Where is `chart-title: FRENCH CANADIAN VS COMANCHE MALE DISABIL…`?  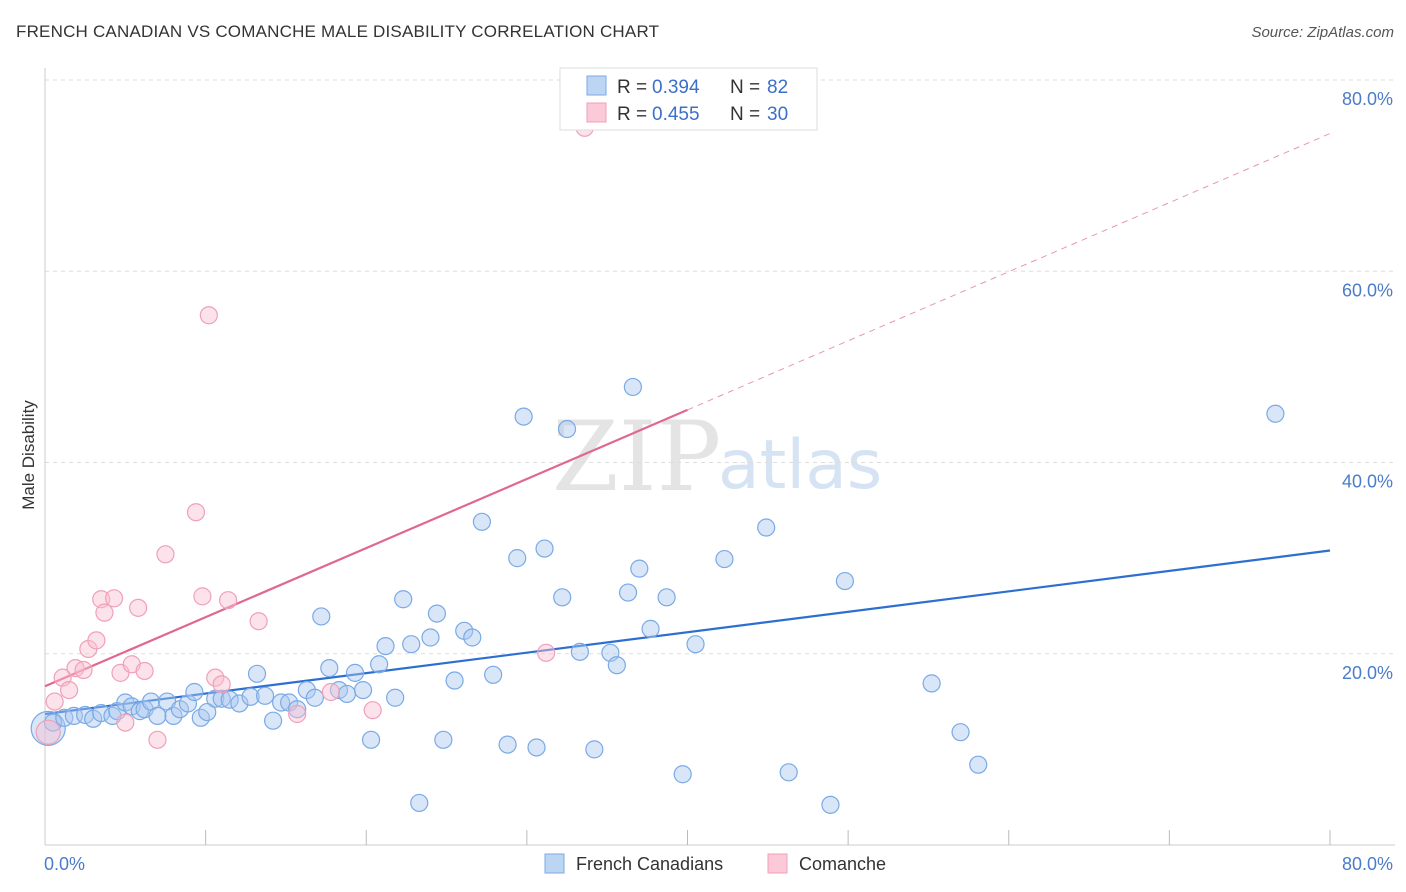
chart-title: FRENCH CANADIAN VS COMANCHE MALE DISABIL… is located at coordinates (338, 31).